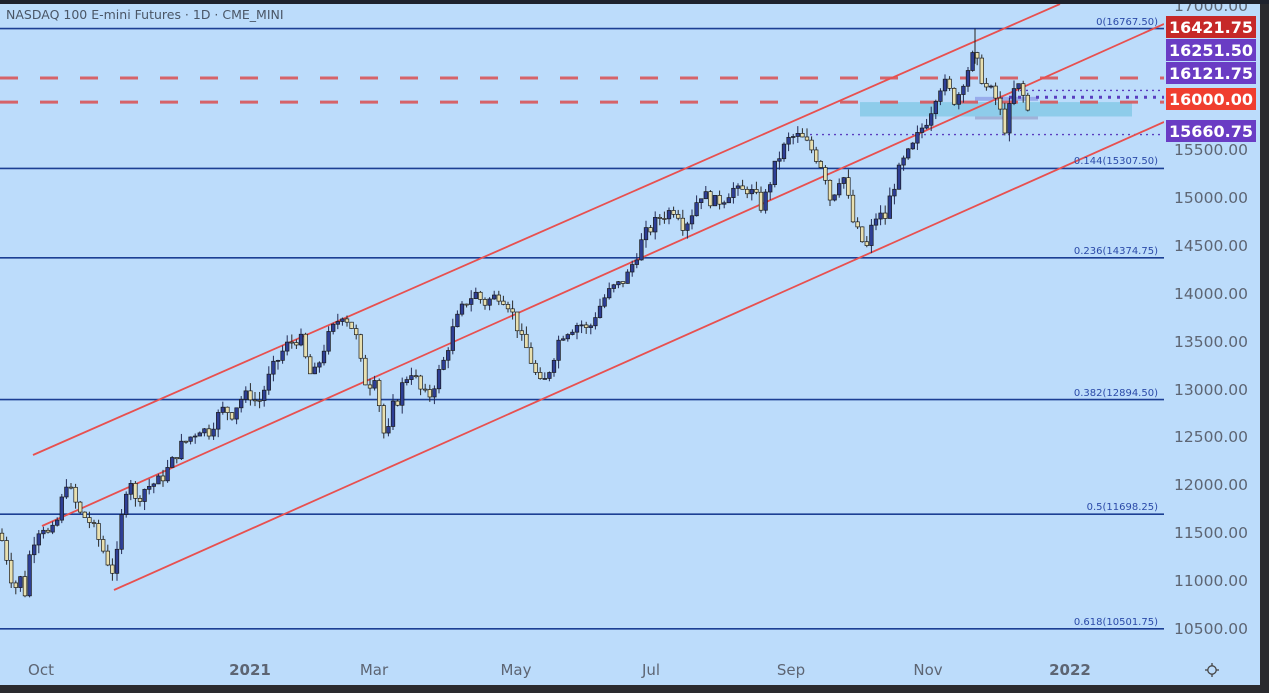 The image size is (1269, 693). What do you see at coordinates (41, 670) in the screenshot?
I see `time-tick: Oct` at bounding box center [41, 670].